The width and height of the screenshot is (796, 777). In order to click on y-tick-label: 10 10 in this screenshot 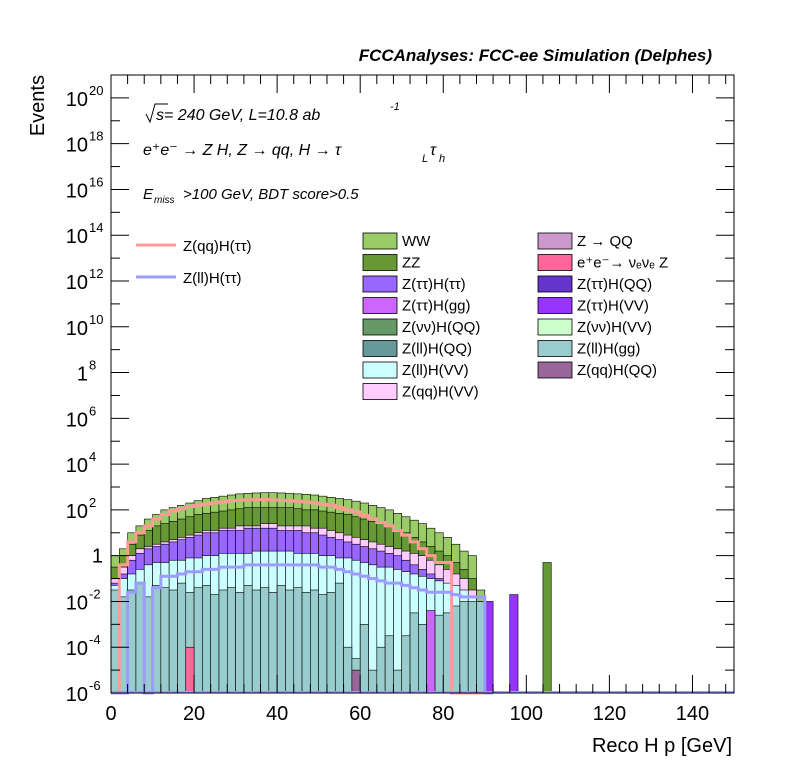, I will do `click(85, 326)`.